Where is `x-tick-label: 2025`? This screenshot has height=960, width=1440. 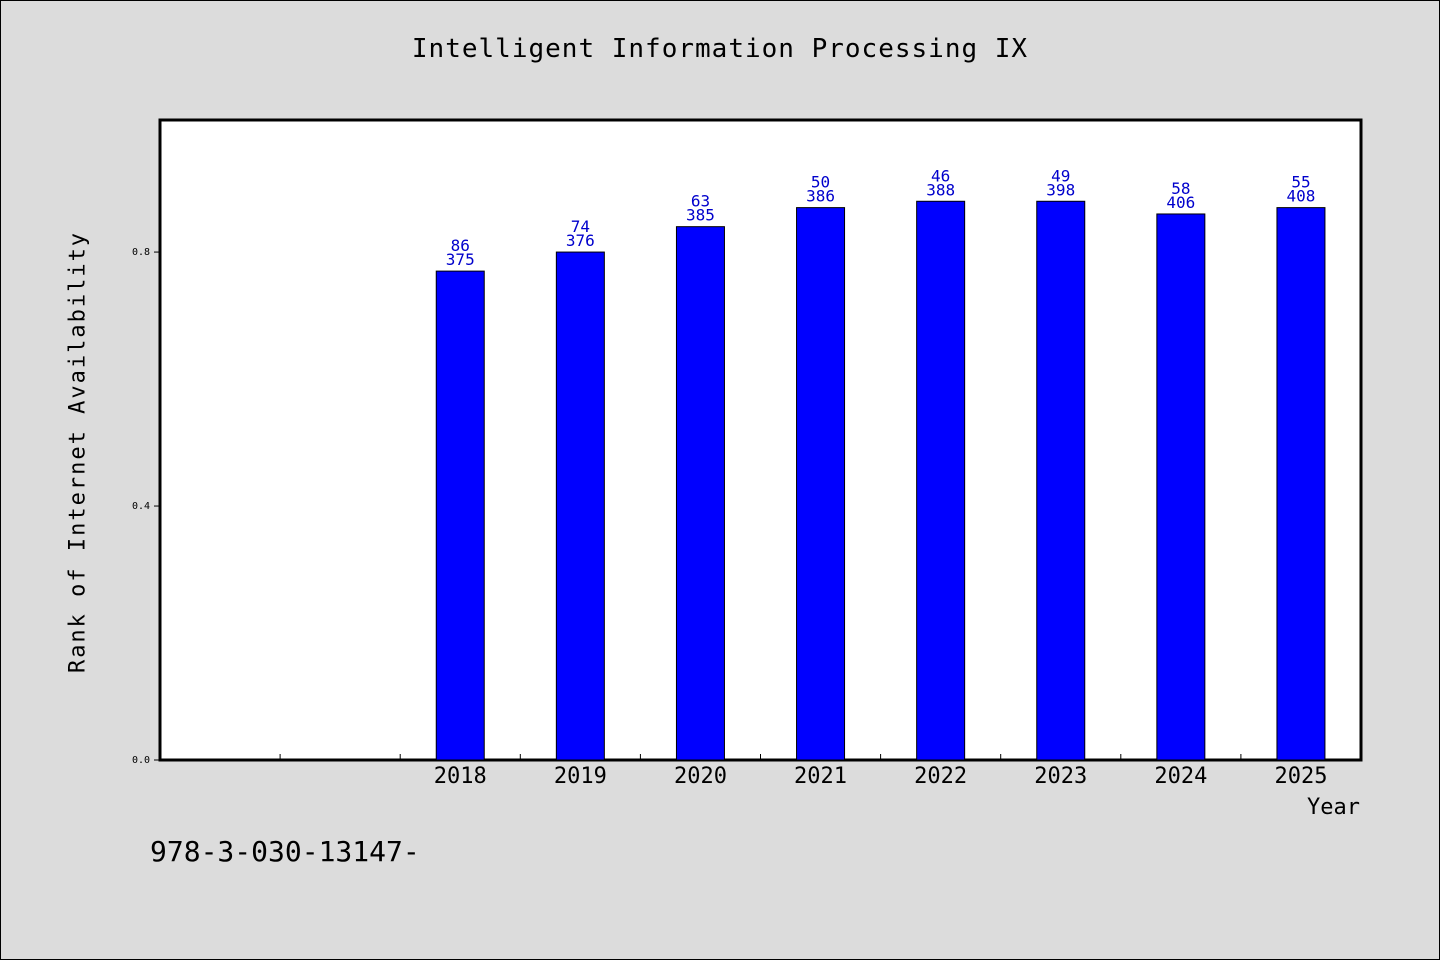 x-tick-label: 2025 is located at coordinates (1300, 776).